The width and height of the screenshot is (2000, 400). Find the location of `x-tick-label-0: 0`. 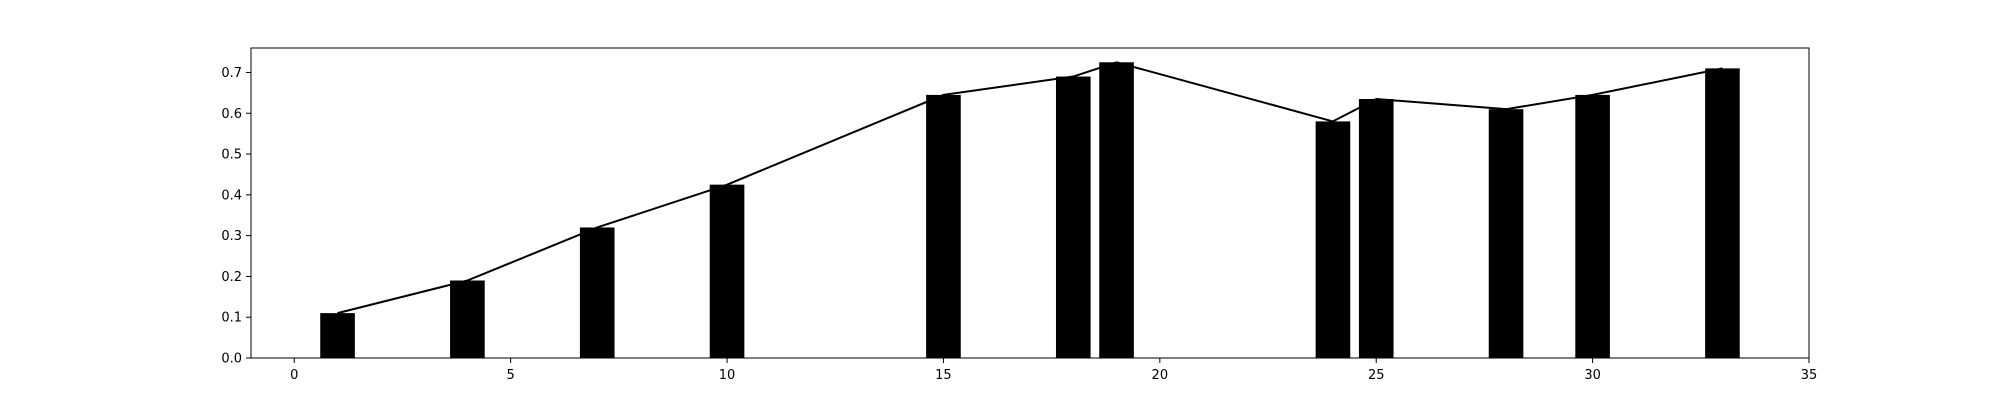

x-tick-label-0: 0 is located at coordinates (294, 375).